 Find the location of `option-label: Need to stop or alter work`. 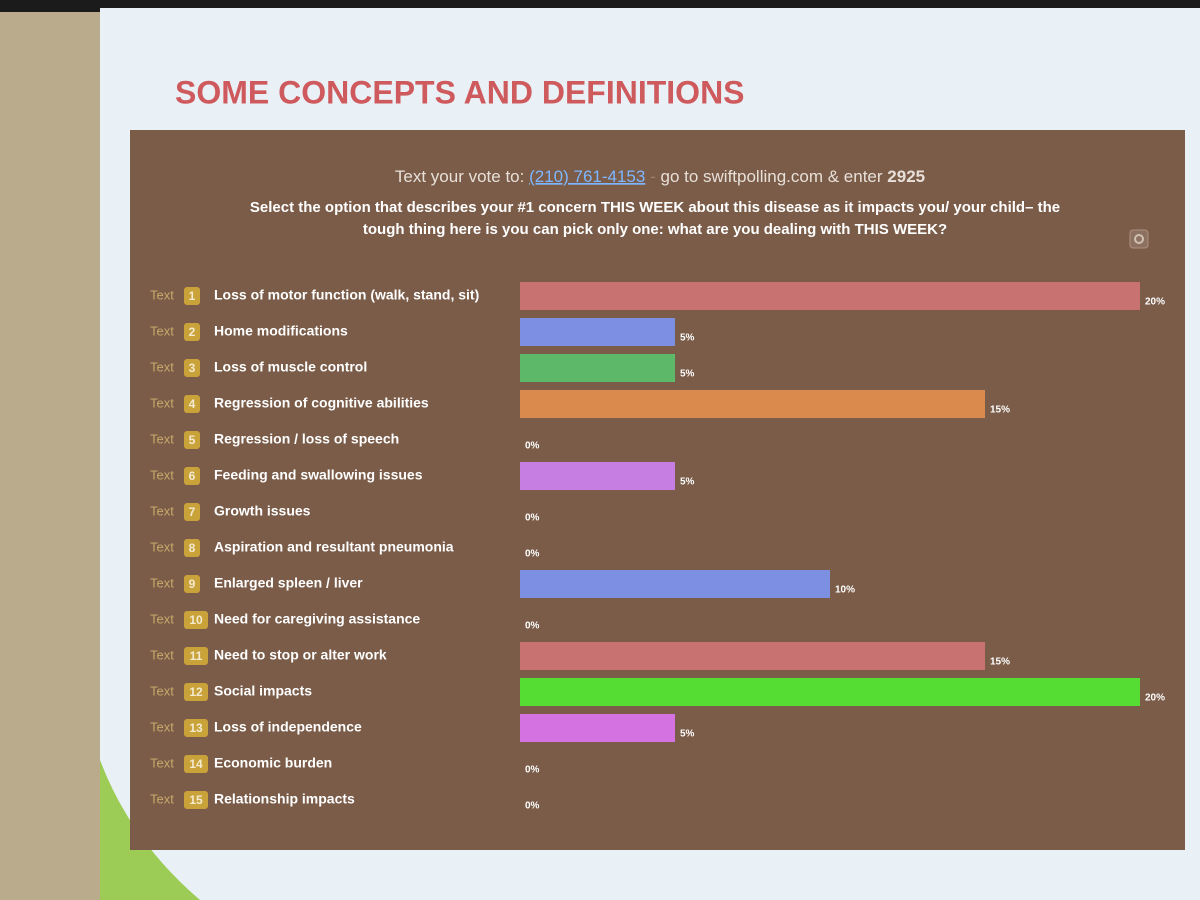

option-label: Need to stop or alter work is located at coordinates (300, 655).